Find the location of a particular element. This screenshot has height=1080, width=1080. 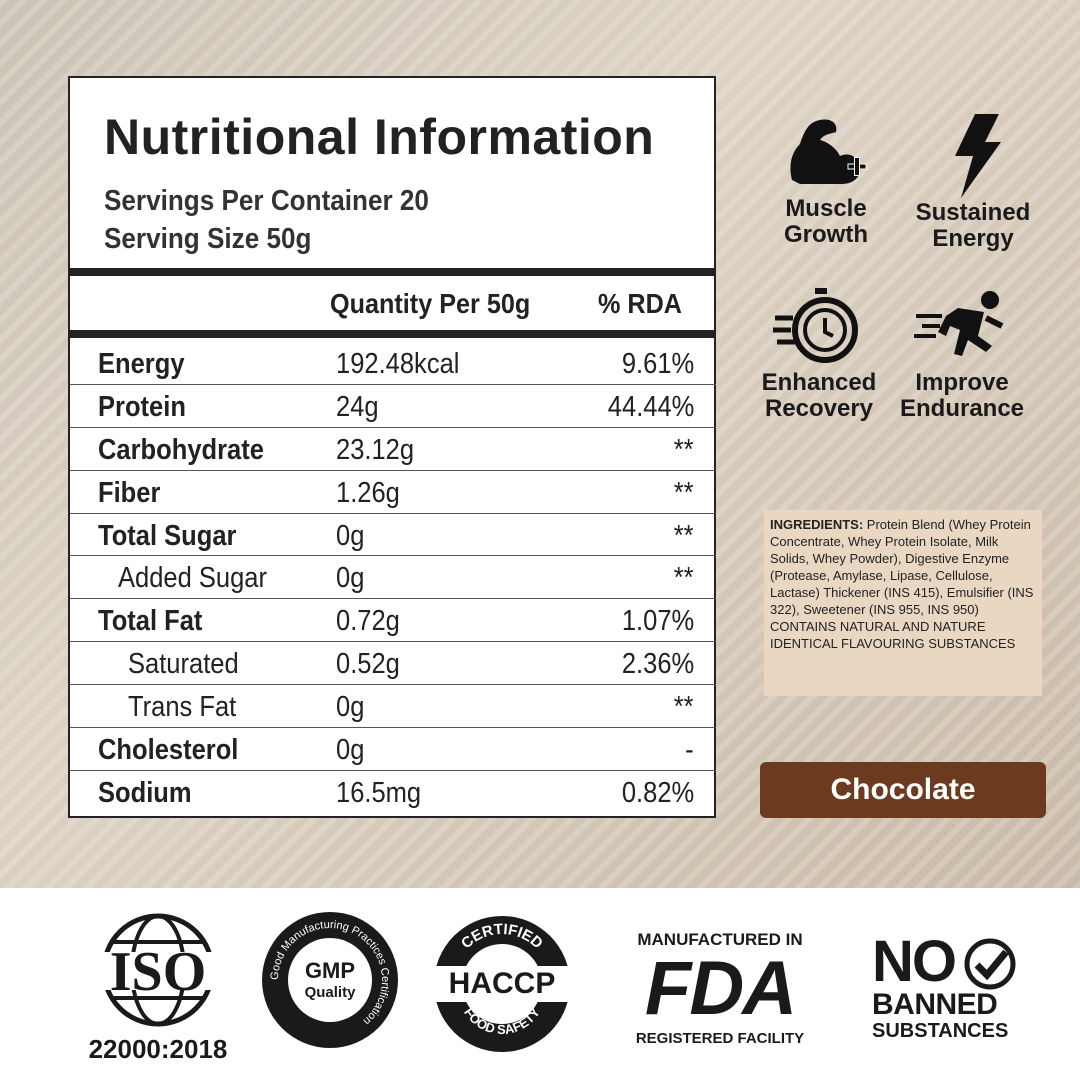

nutrient-name: Energy is located at coordinates (141, 364).